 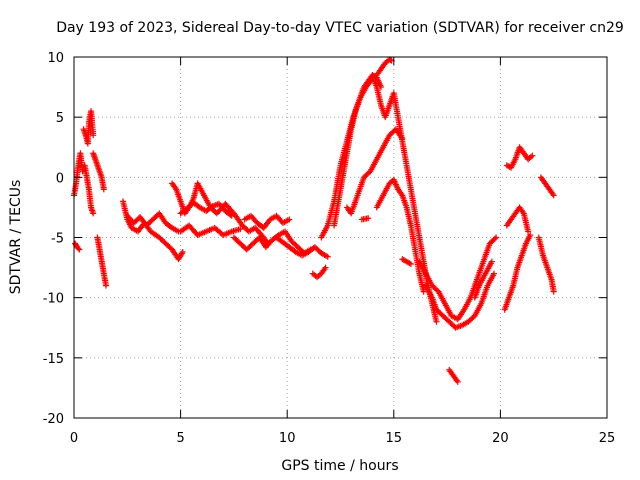 I want to click on x-tick-label: 15, so click(x=394, y=438).